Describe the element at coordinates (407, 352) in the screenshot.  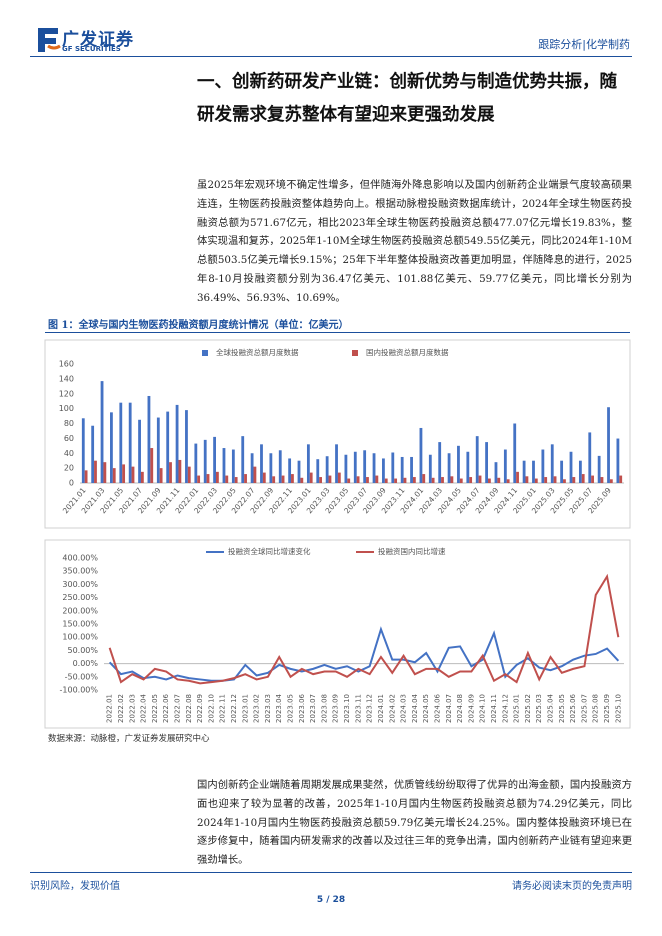
I see `legend-label: 国内投融资总额月度数据` at that location.